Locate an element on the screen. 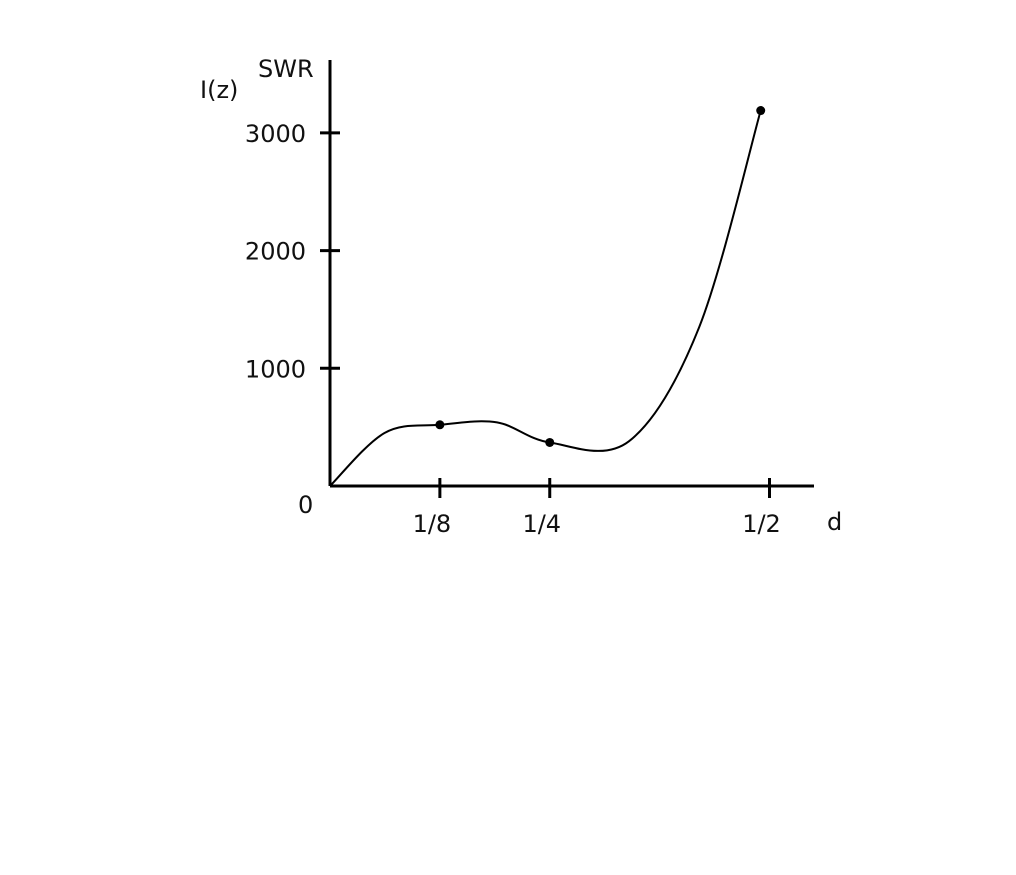 This screenshot has height=875, width=1016. origin-label: 0 is located at coordinates (305, 505).